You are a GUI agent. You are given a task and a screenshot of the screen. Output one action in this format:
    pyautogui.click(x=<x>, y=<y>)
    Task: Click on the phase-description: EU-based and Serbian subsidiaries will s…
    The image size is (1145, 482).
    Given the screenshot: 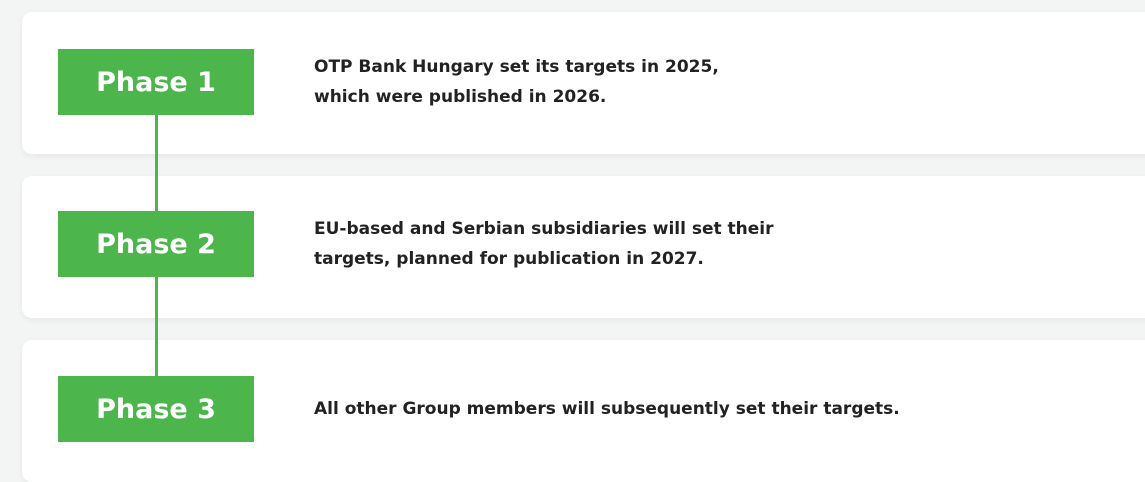 What is the action you would take?
    pyautogui.click(x=544, y=244)
    